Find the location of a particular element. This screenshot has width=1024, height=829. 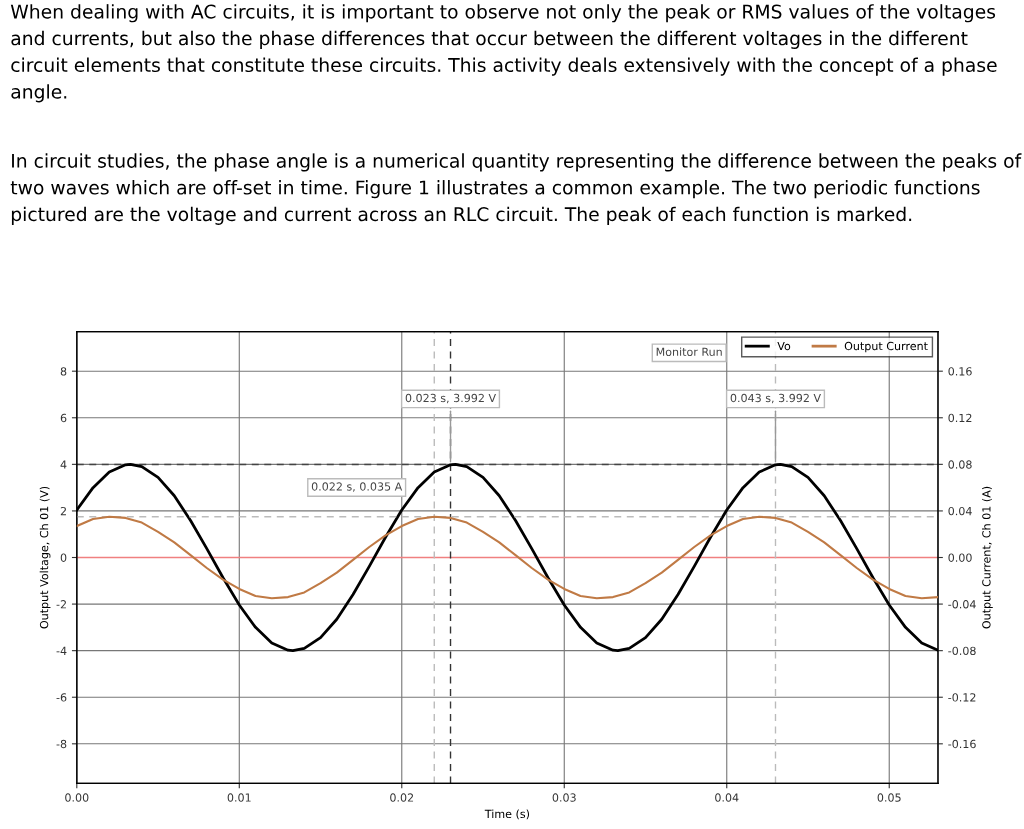

y-tick-label: -4 is located at coordinates (61, 650).